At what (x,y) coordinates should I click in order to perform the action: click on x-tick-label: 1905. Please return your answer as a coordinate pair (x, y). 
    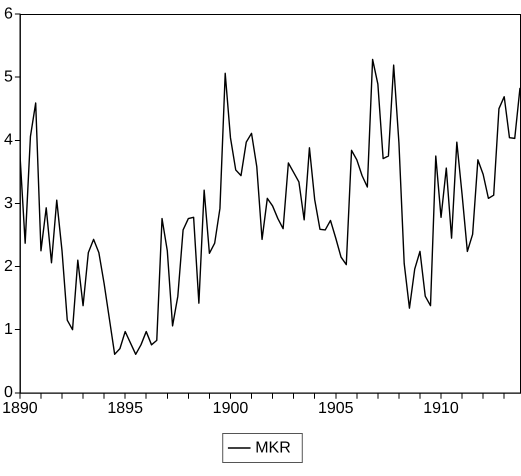
    Looking at the image, I should click on (336, 408).